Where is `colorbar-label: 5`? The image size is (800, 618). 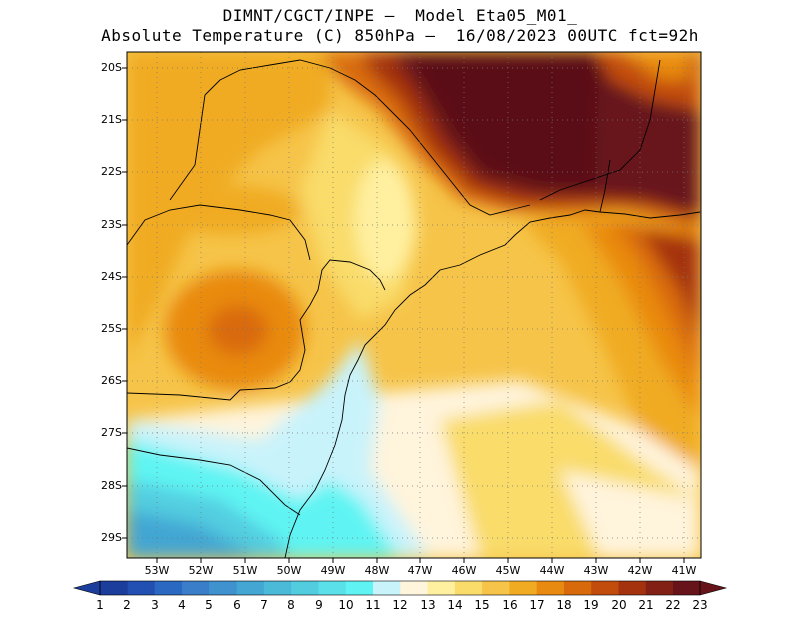 colorbar-label: 5 is located at coordinates (209, 605).